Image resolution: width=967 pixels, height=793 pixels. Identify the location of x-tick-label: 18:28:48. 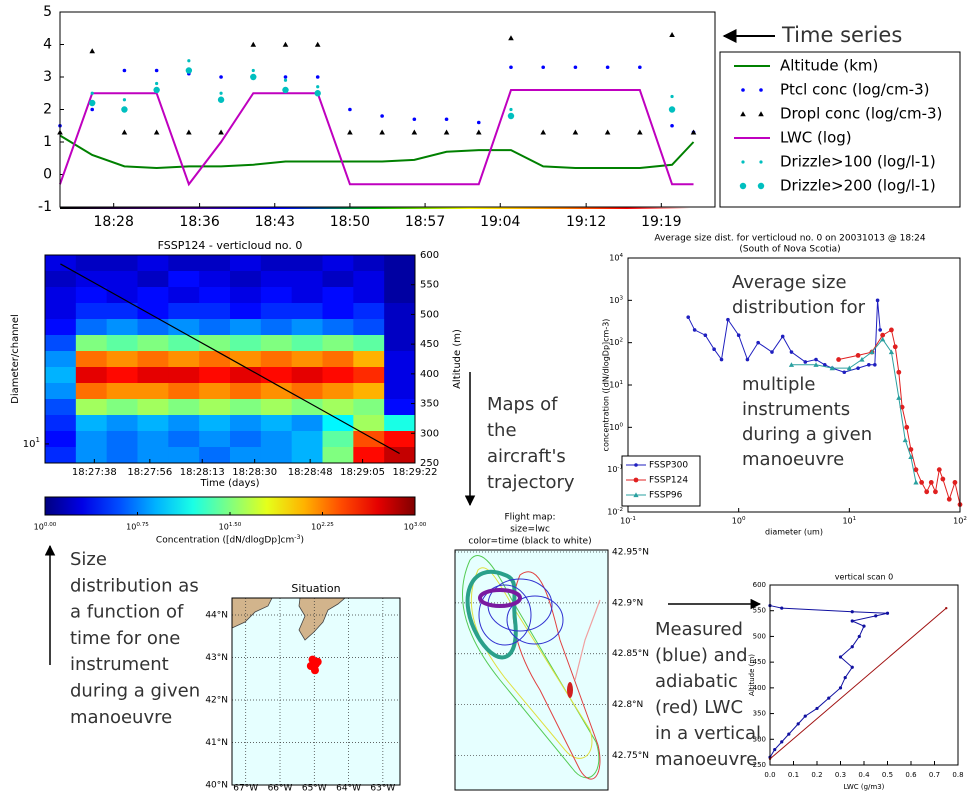
(310, 472).